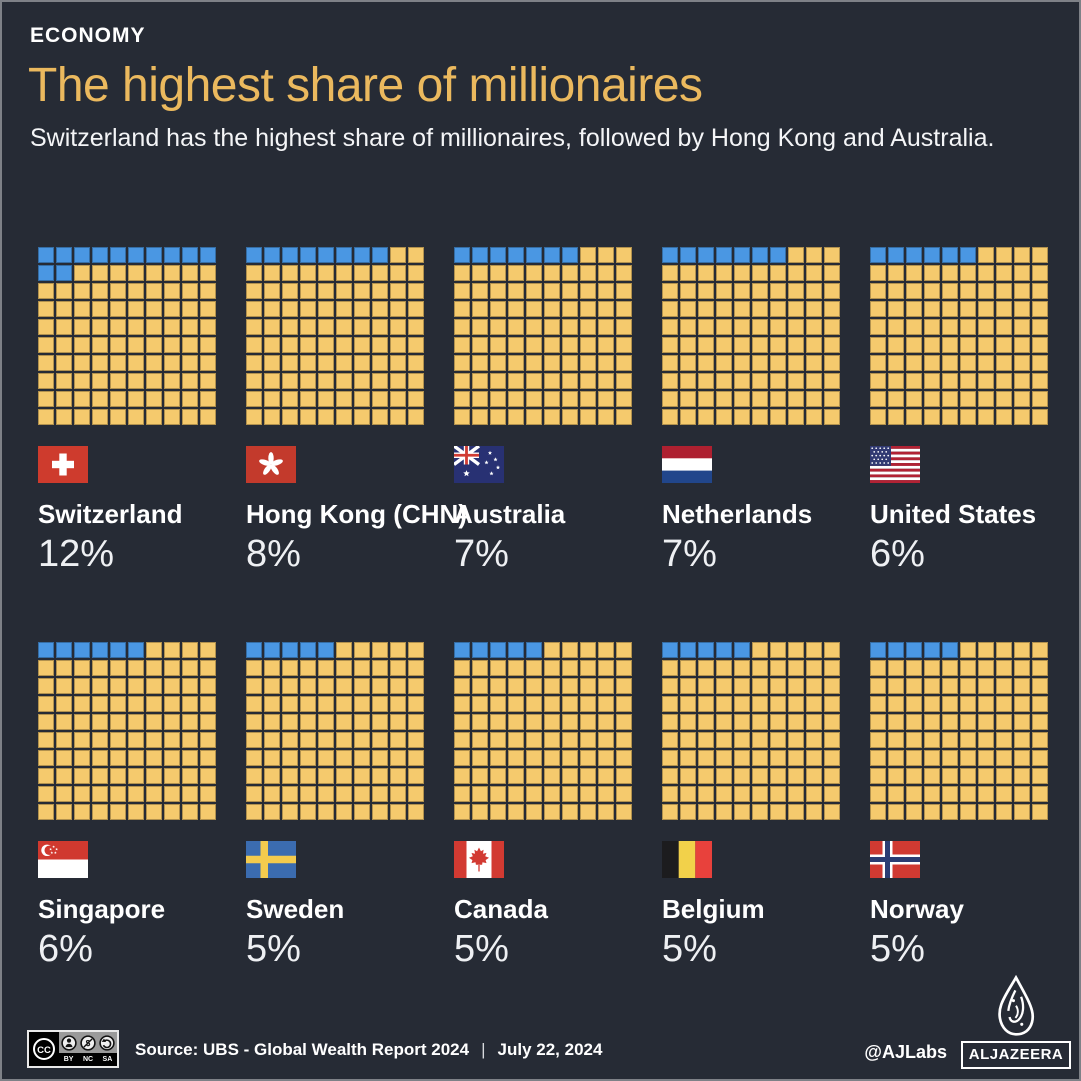 The image size is (1081, 1081). Describe the element at coordinates (1016, 1005) in the screenshot. I see `aljazeera-flame-icon` at that location.